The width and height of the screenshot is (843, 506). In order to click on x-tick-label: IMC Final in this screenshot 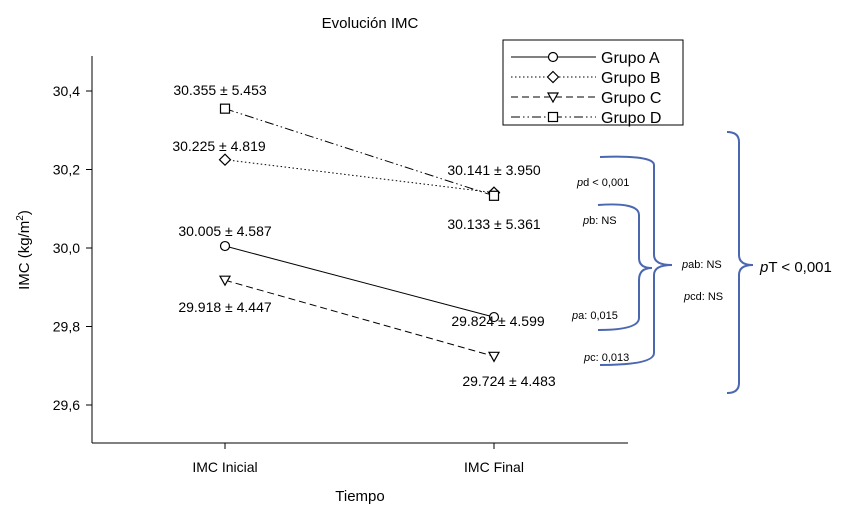, I will do `click(494, 467)`.